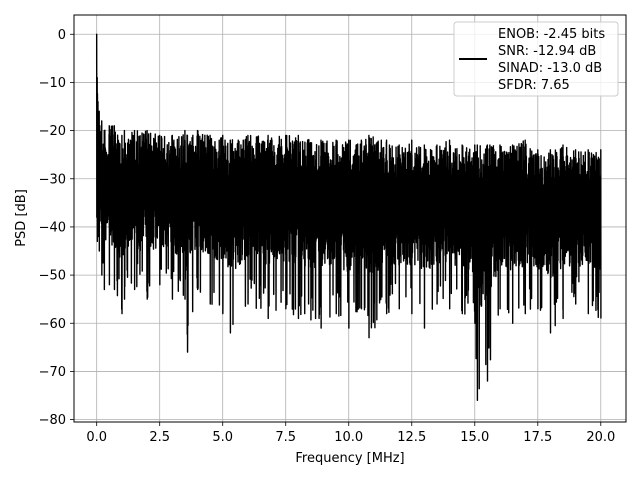 This screenshot has height=480, width=640. I want to click on legend-box, so click(536, 59).